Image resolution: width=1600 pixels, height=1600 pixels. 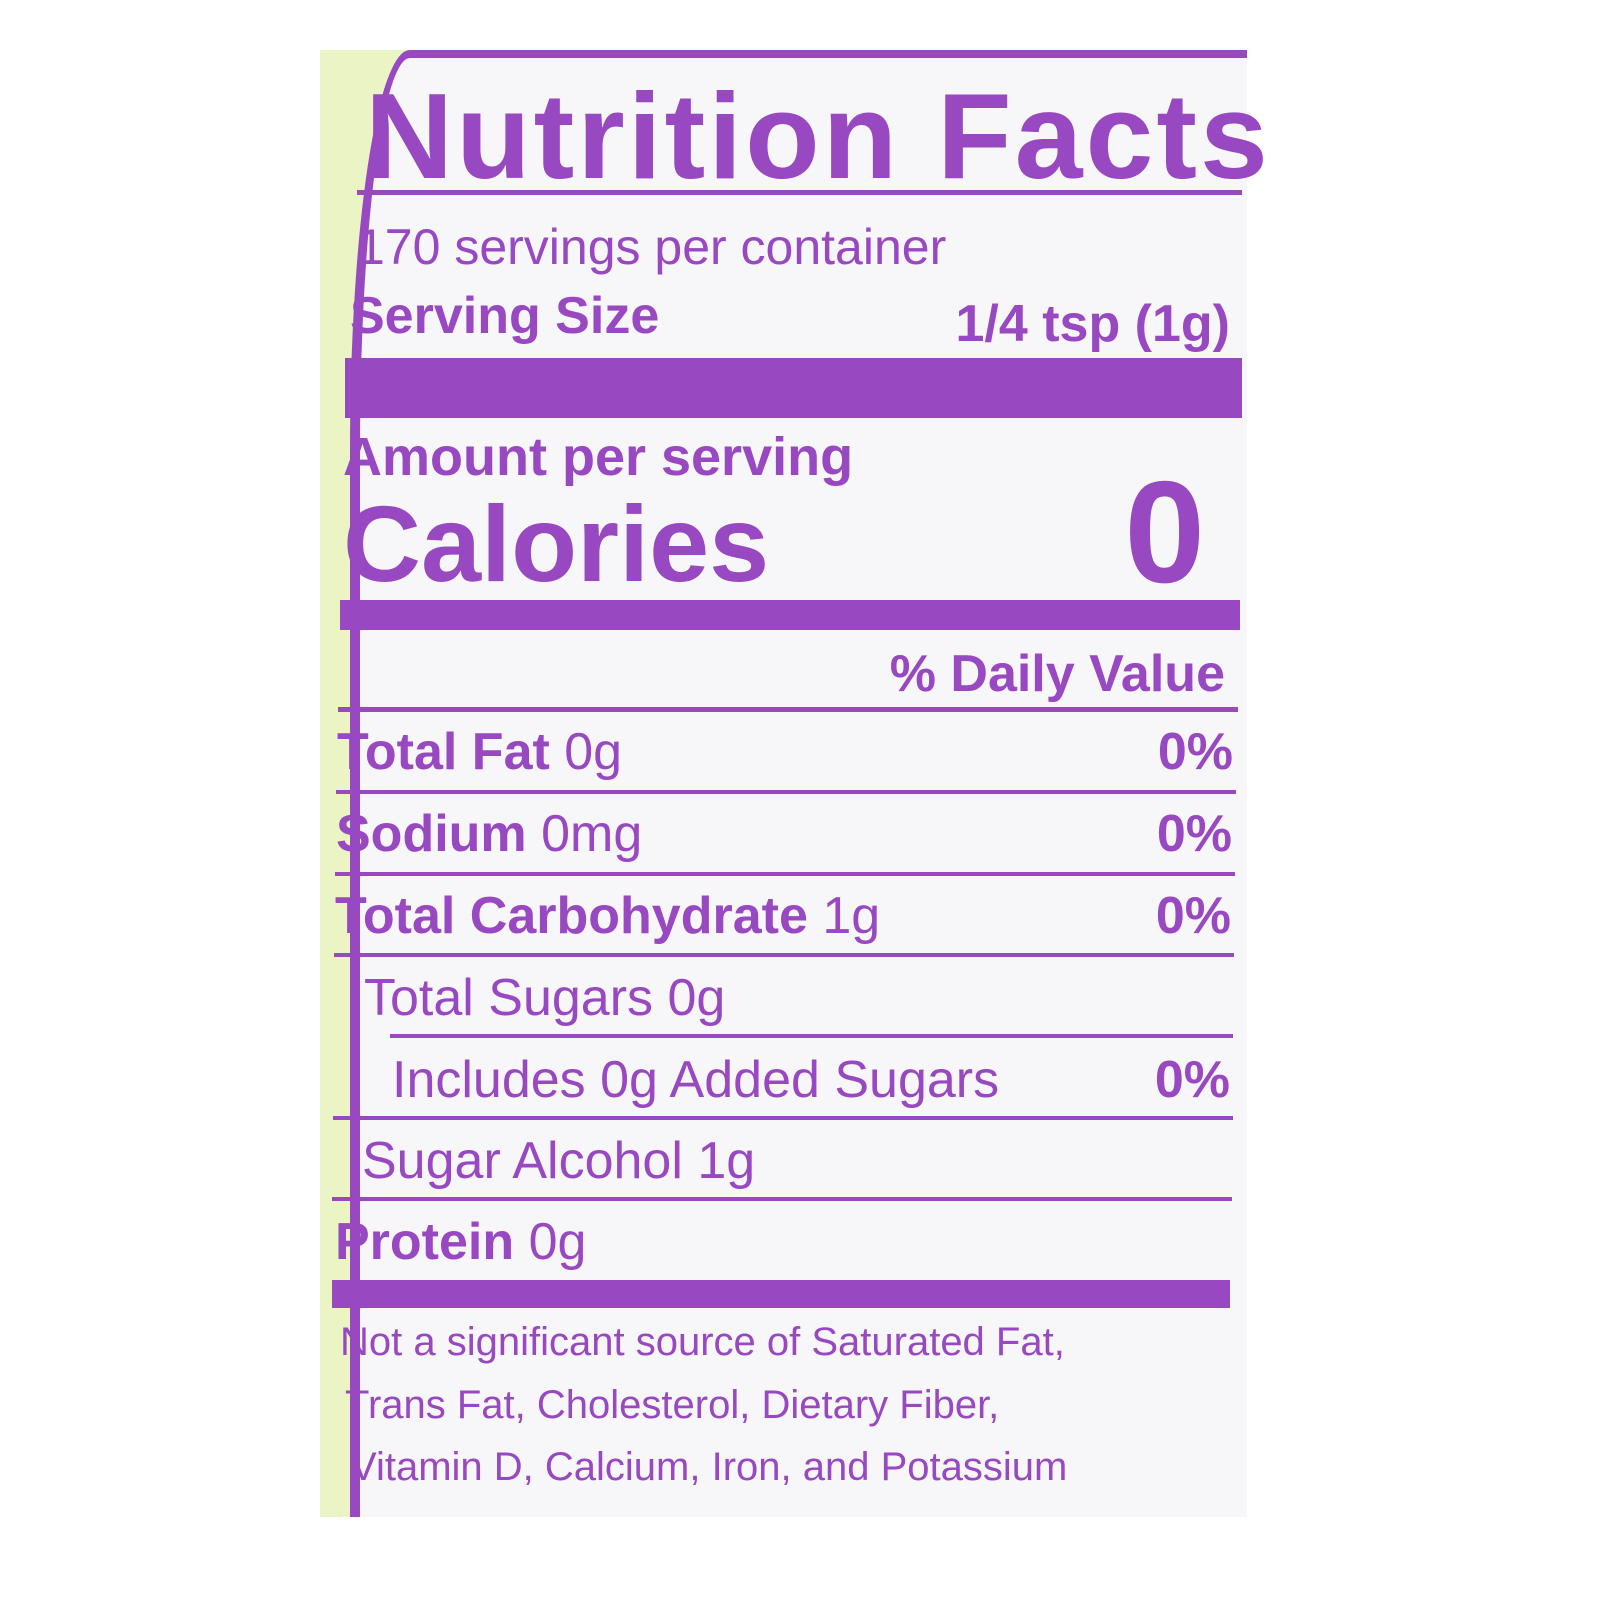 I want to click on footnote-line: Vitamin D, Calcium, Iron, and Potassium, so click(x=709, y=1467).